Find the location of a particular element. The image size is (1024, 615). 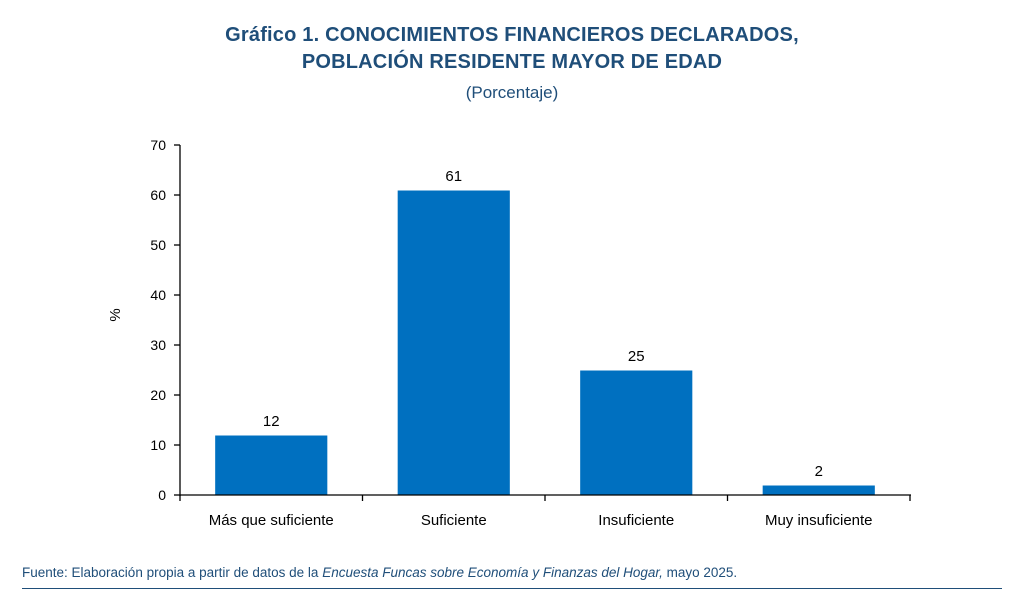

category-label: Suficiente is located at coordinates (454, 520).